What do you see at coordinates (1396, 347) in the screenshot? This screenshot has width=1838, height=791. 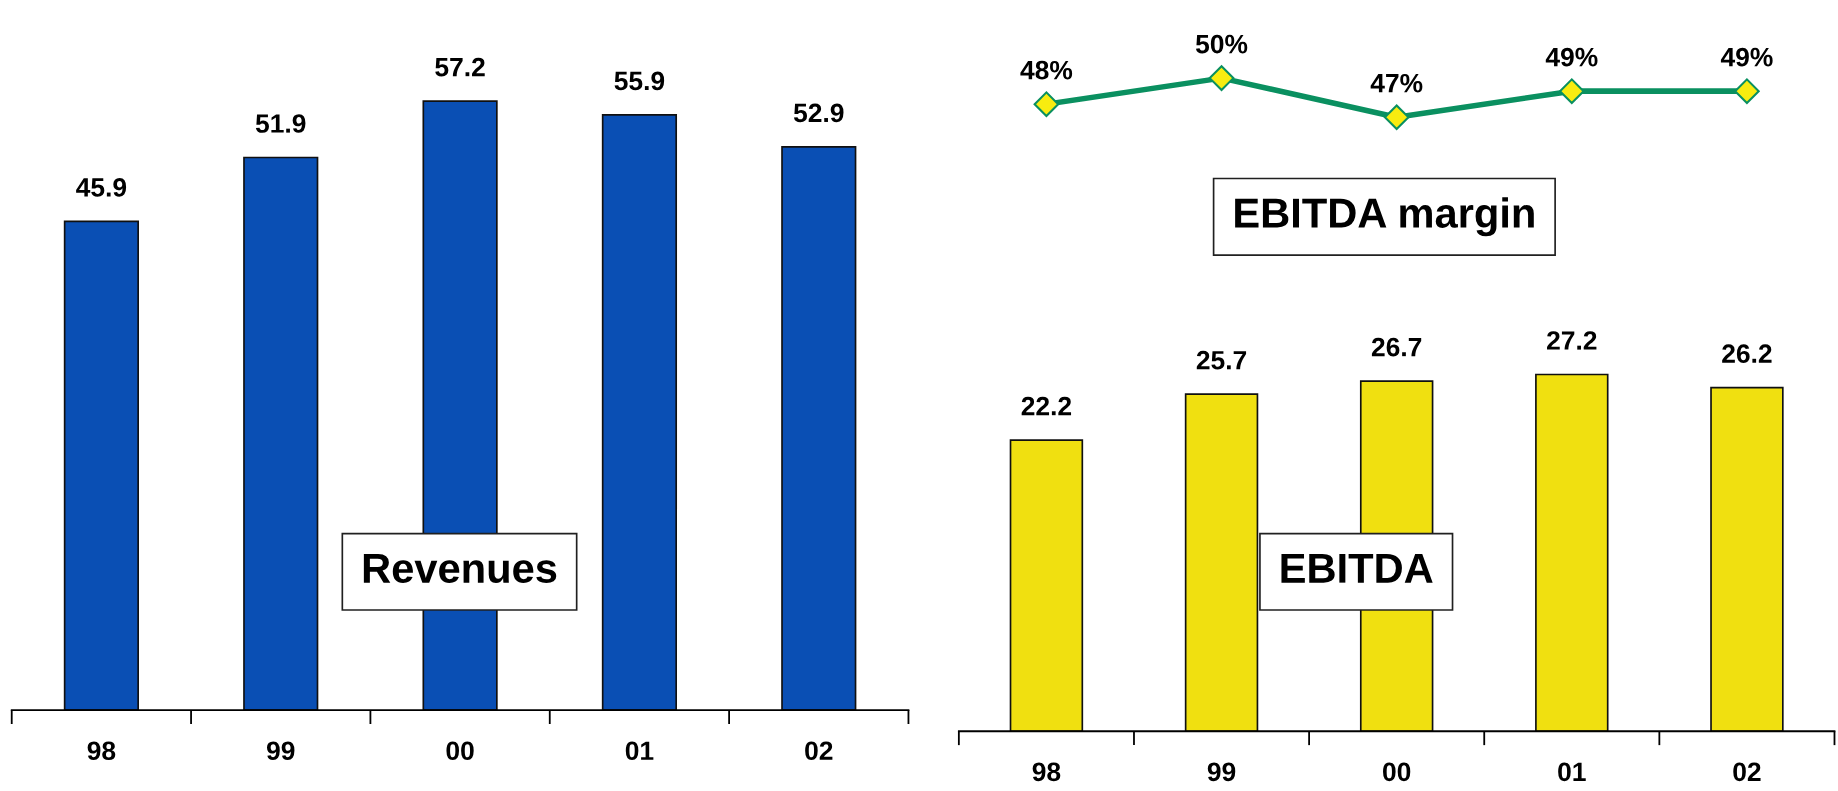 I see `data-label: 26.7` at bounding box center [1396, 347].